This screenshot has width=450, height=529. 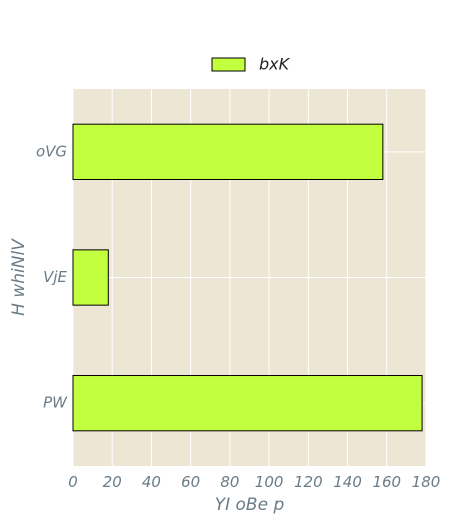 I want to click on x-axis-label: YI oBe p, so click(x=250, y=505).